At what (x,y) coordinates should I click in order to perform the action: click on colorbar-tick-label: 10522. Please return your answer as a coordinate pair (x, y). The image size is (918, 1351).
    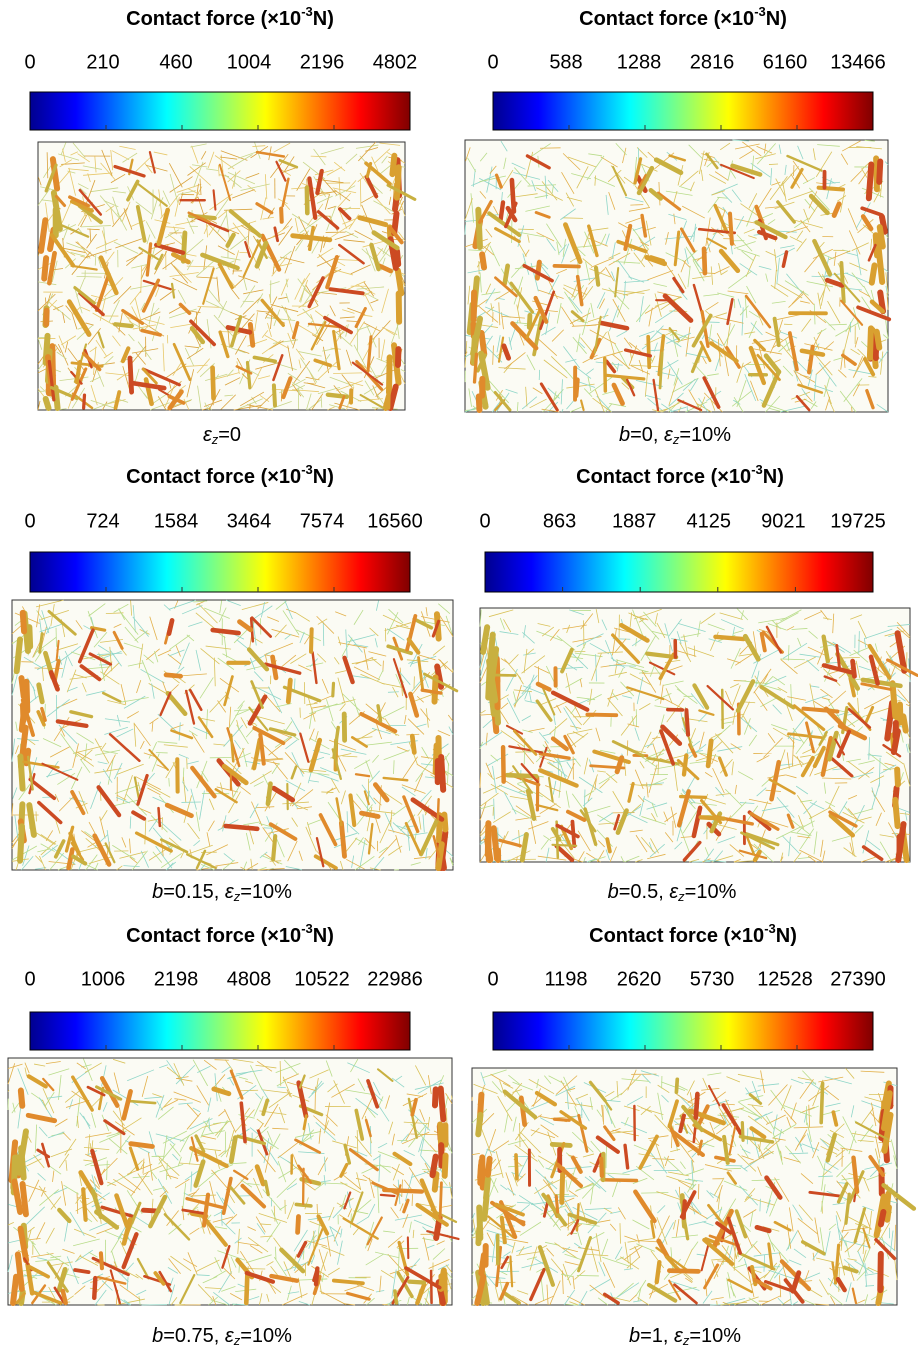
    Looking at the image, I should click on (322, 979).